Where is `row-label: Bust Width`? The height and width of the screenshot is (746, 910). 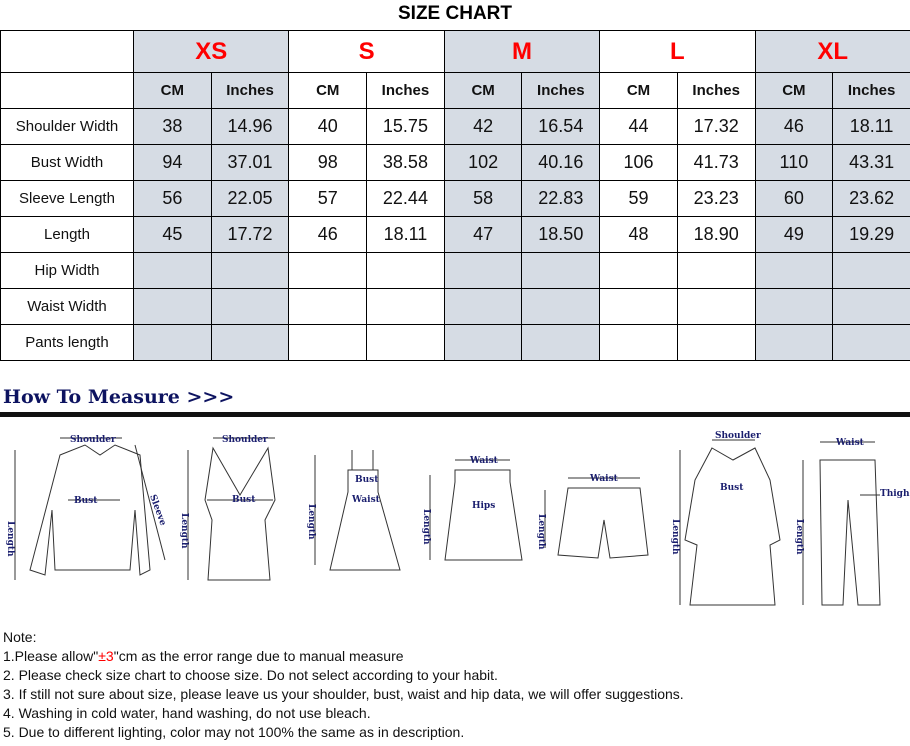 row-label: Bust Width is located at coordinates (67, 162).